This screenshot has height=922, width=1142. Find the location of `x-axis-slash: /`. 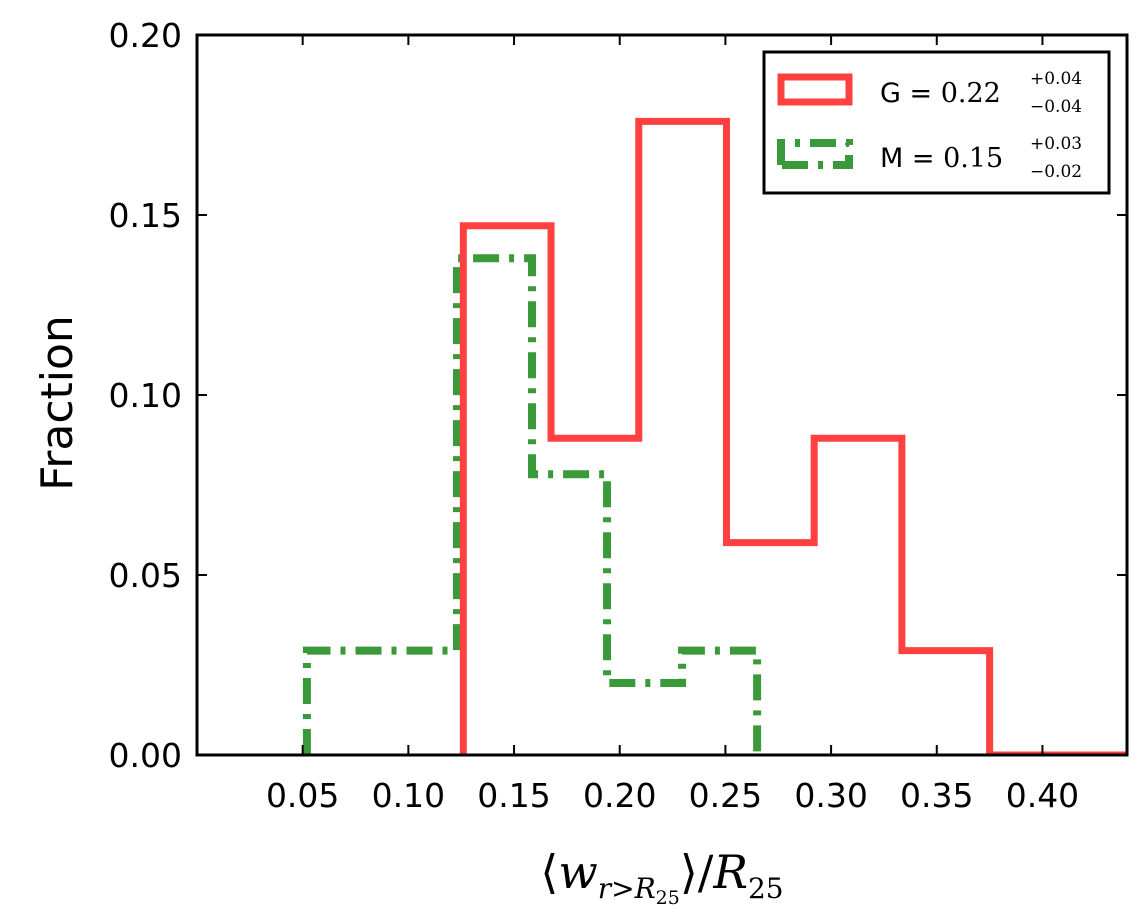

x-axis-slash: / is located at coordinates (706, 872).